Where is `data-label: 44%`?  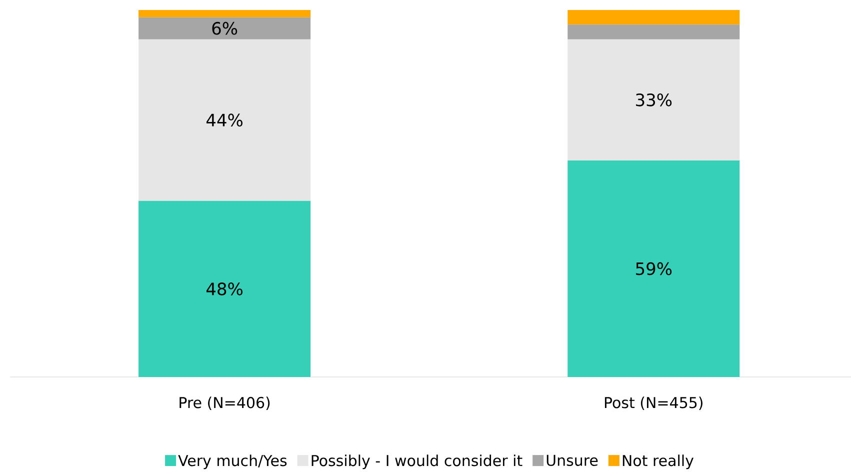 data-label: 44% is located at coordinates (224, 120).